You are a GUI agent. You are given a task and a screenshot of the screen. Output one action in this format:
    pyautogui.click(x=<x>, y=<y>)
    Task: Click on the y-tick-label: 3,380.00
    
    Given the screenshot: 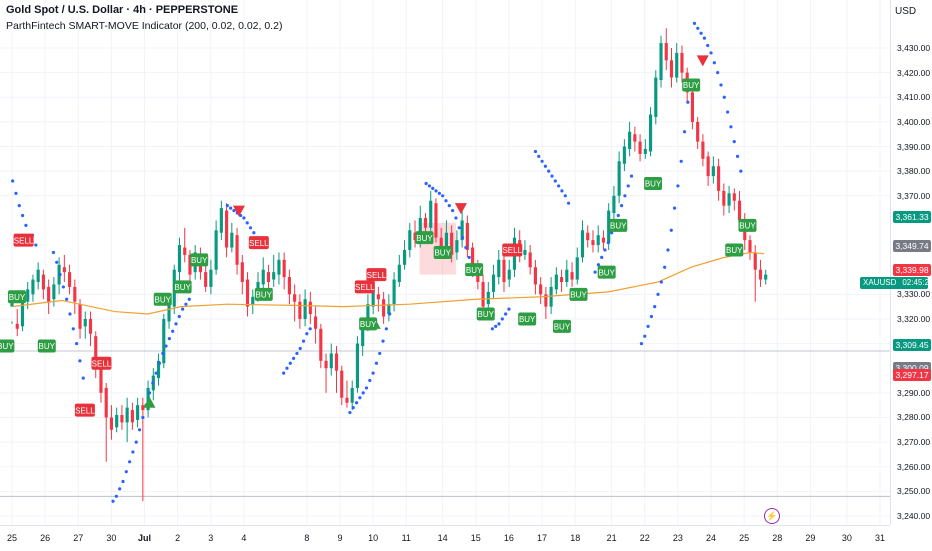 What is the action you would take?
    pyautogui.click(x=914, y=171)
    